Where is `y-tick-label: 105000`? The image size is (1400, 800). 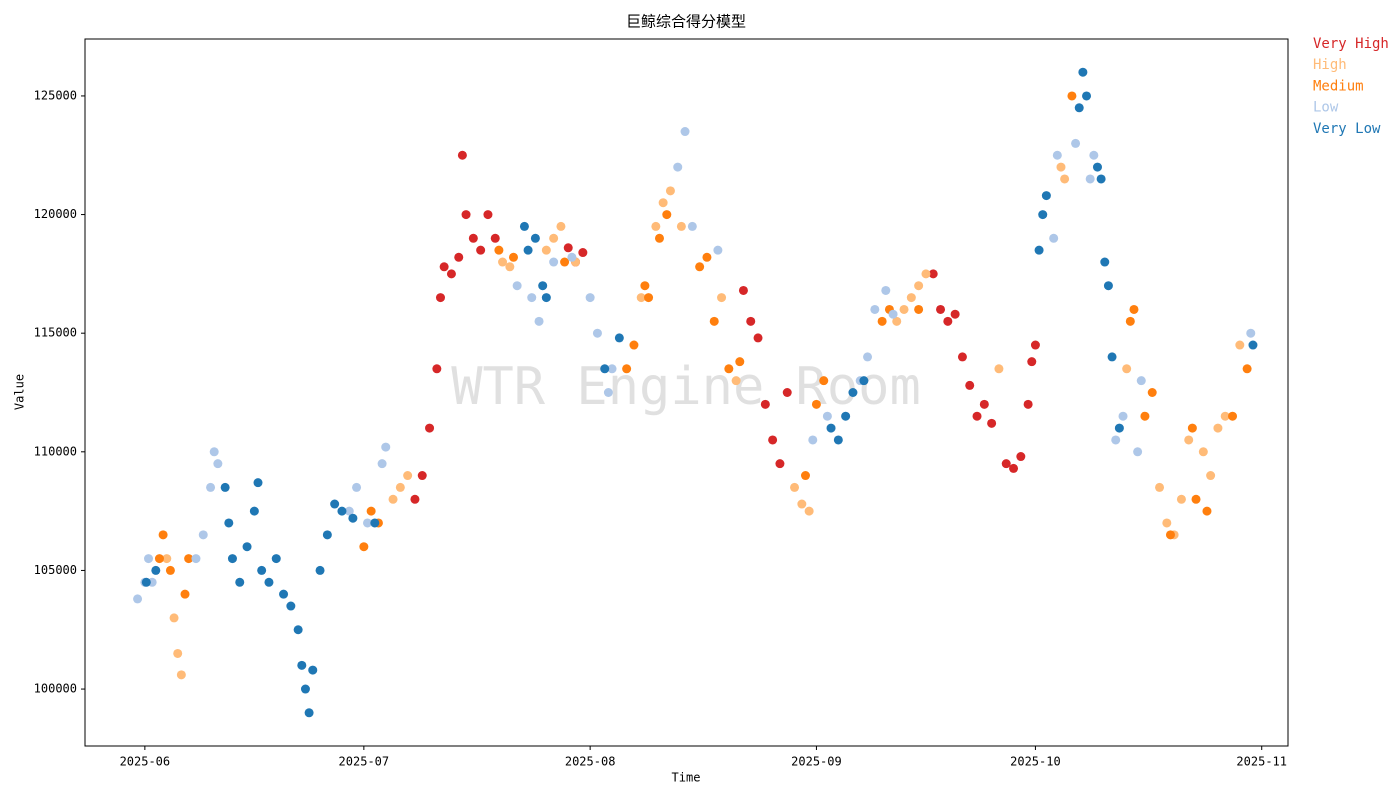 y-tick-label: 105000 is located at coordinates (55, 570).